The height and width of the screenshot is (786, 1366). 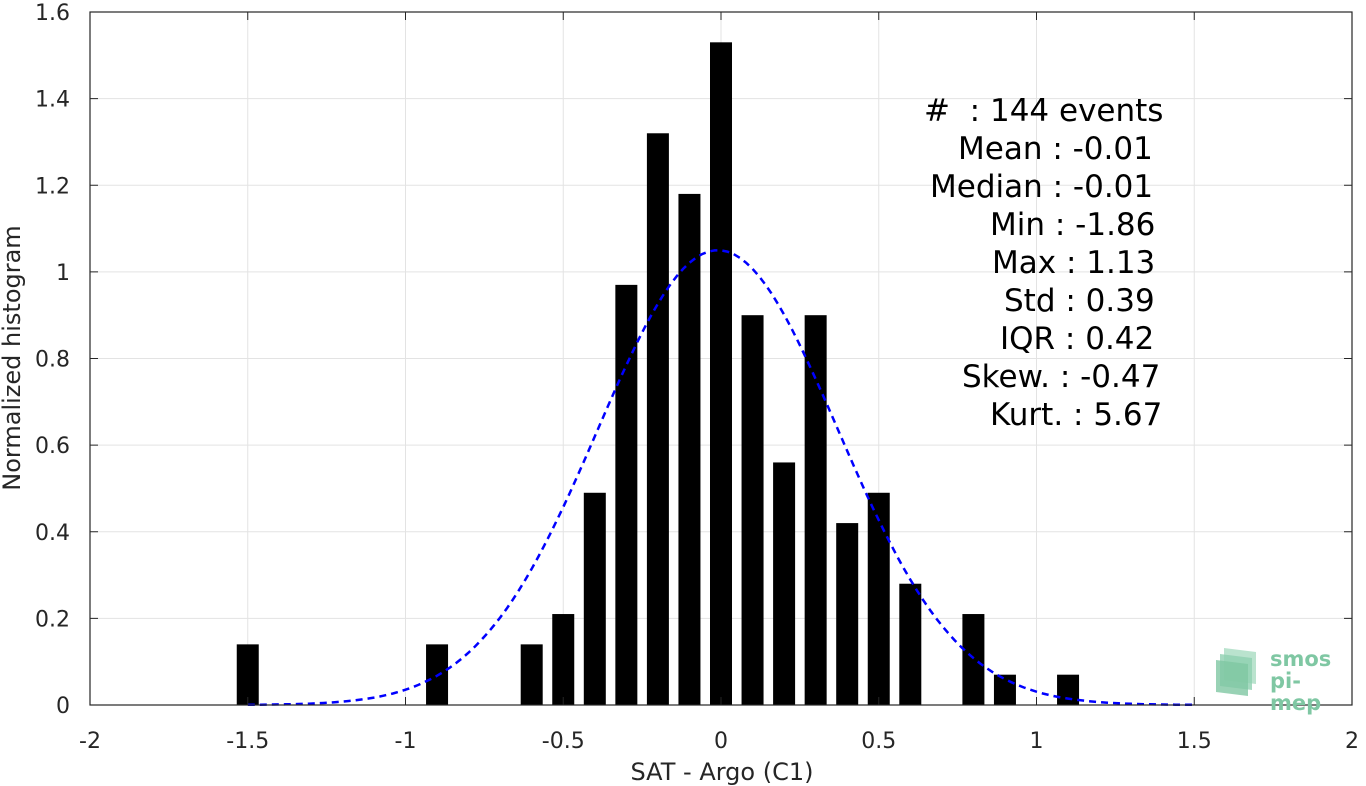 I want to click on y-tick-label: 0.4, so click(x=52, y=533).